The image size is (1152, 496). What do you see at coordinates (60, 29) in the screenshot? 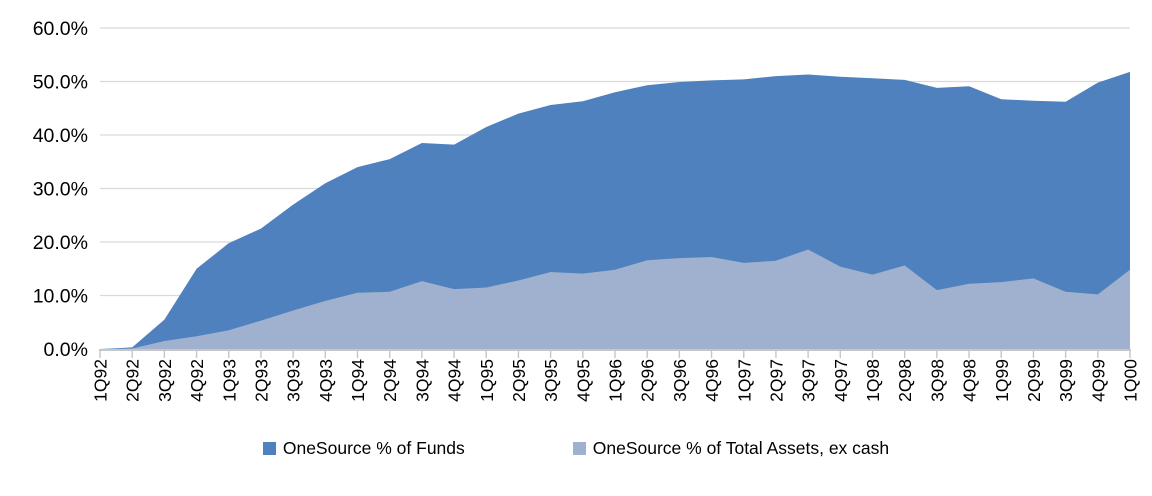
I see `y-axis-label: 60.0%` at bounding box center [60, 29].